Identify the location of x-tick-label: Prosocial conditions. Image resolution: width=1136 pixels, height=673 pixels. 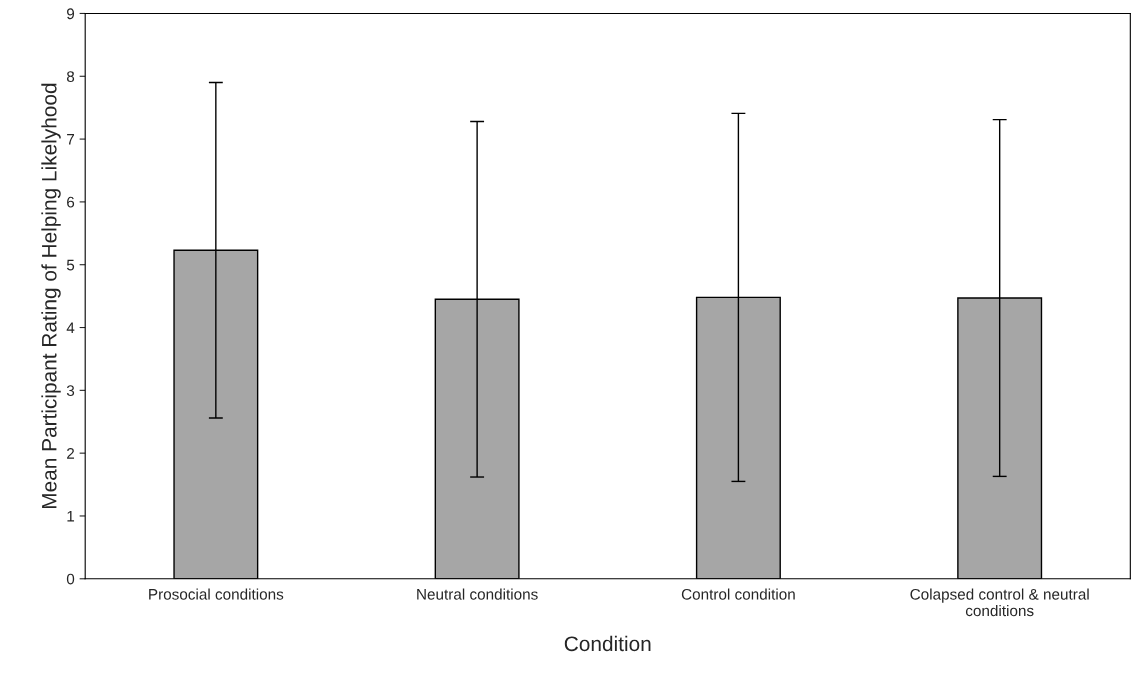
(216, 594).